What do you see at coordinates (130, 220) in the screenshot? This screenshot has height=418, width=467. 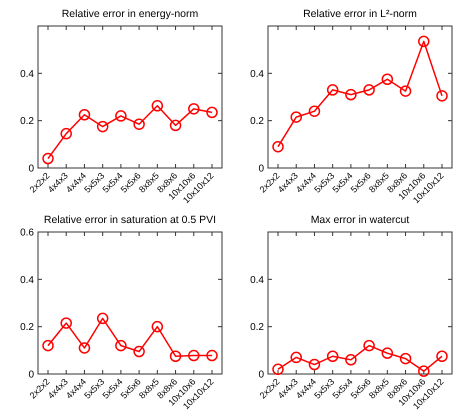 I see `chart-title: Relative error in saturation at 0.5 PVI` at bounding box center [130, 220].